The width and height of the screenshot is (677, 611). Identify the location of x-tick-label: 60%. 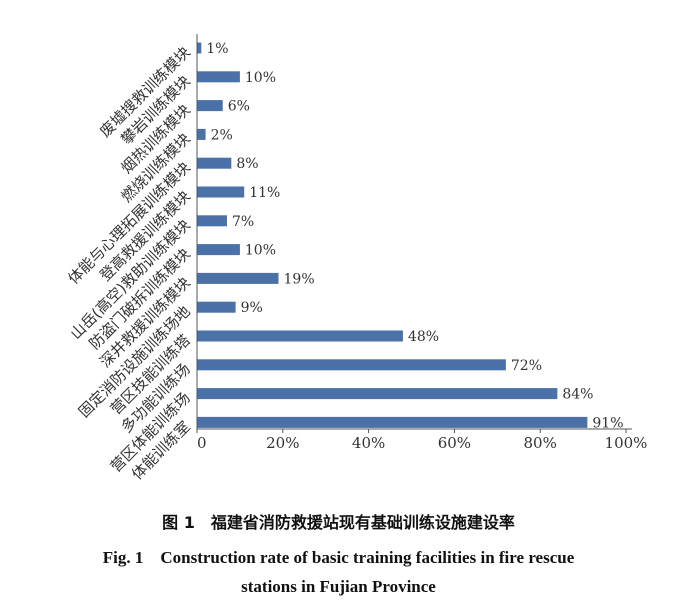
(454, 443).